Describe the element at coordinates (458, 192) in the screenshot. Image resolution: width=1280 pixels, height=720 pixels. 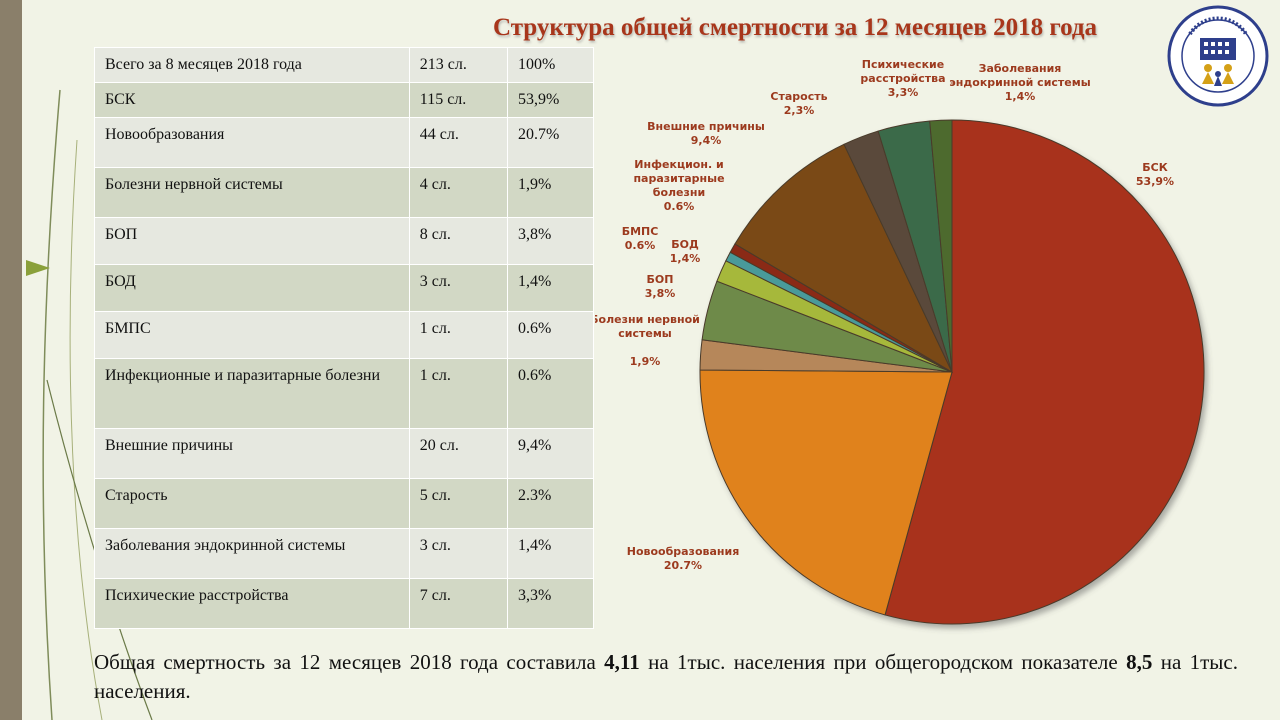
I see `table-cell-count: 4 сл.` at that location.